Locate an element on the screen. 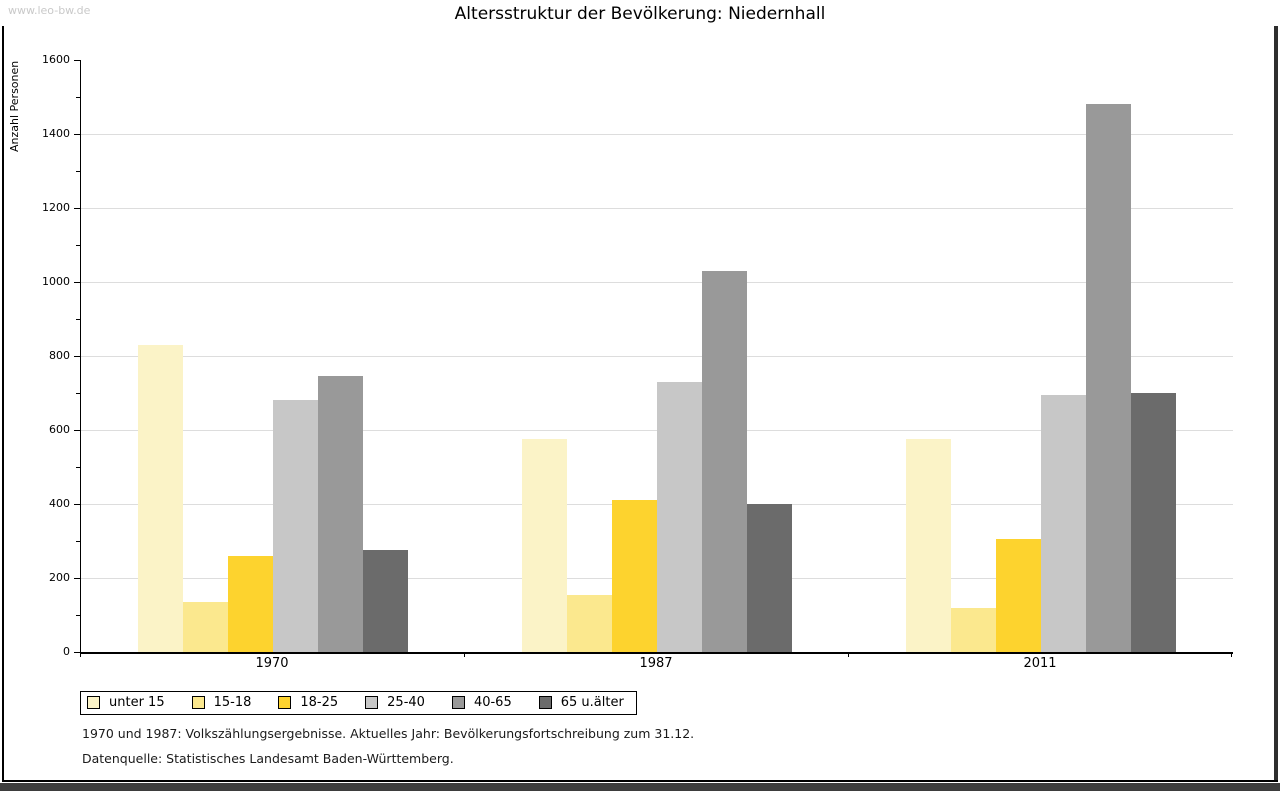  y-tick-label-1600: 1600 is located at coordinates (56, 59).